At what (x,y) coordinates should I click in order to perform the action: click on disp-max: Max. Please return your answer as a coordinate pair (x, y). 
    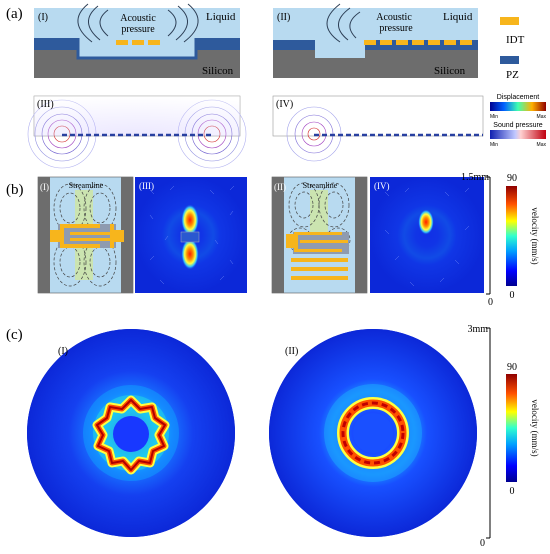
    Looking at the image, I should click on (542, 117).